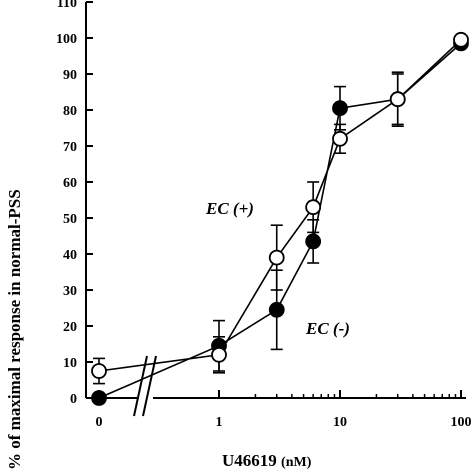 Image resolution: width=474 pixels, height=474 pixels. I want to click on y-tick-label: 60, so click(70, 183).